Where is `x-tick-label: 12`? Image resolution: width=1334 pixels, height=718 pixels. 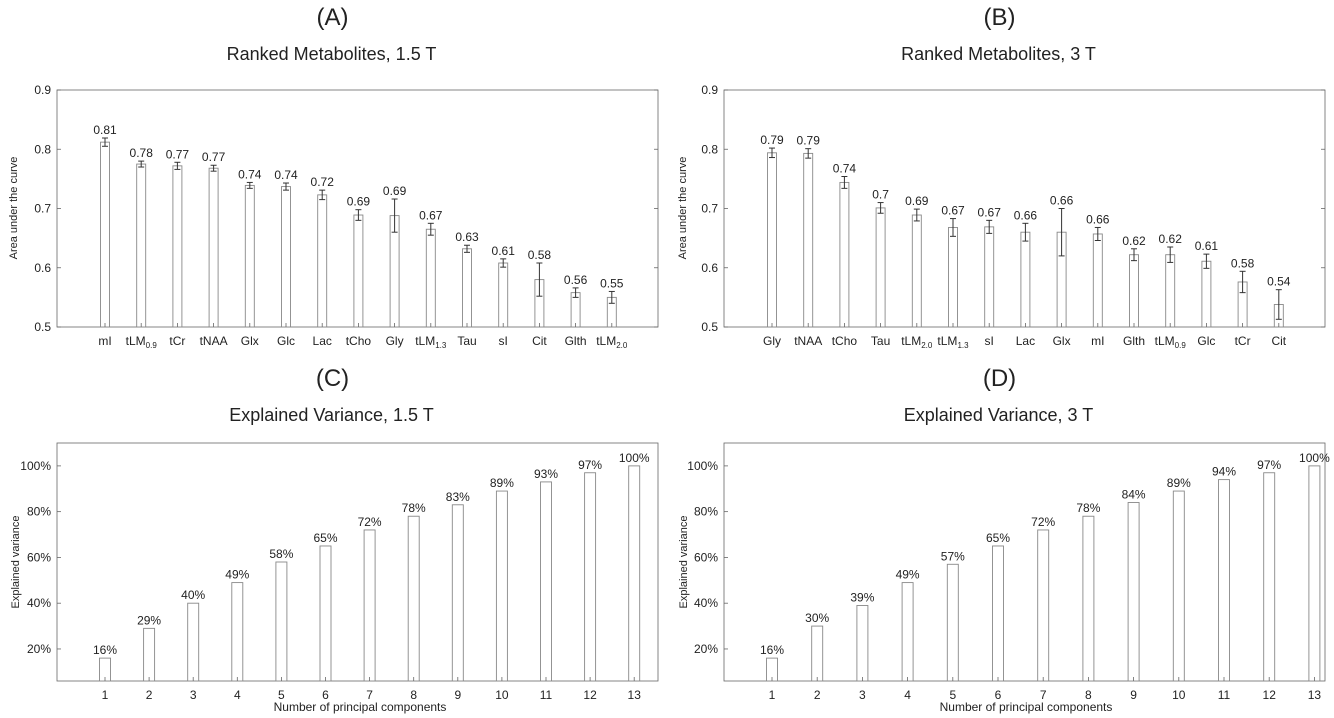 x-tick-label: 12 is located at coordinates (1270, 695).